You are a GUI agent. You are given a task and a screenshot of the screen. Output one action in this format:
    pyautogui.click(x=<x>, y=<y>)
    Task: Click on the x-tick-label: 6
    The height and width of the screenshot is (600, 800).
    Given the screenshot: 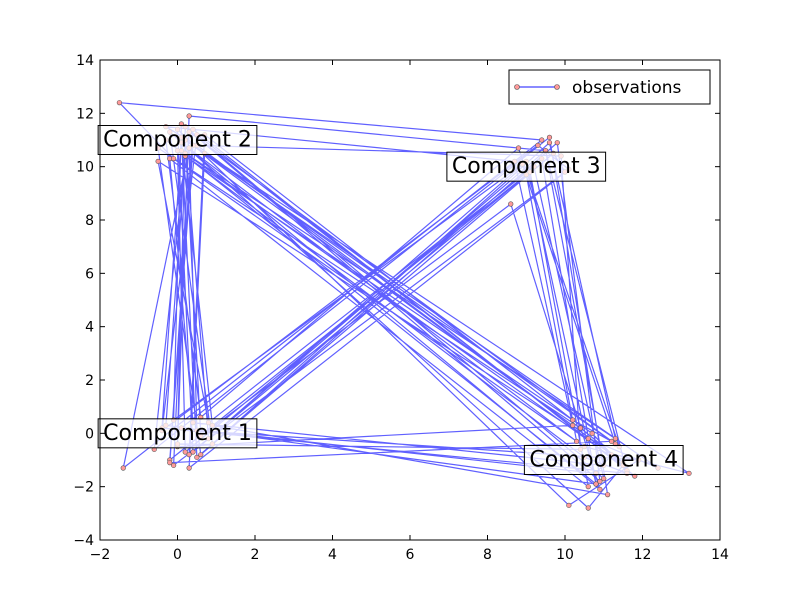 What is the action you would take?
    pyautogui.click(x=410, y=555)
    